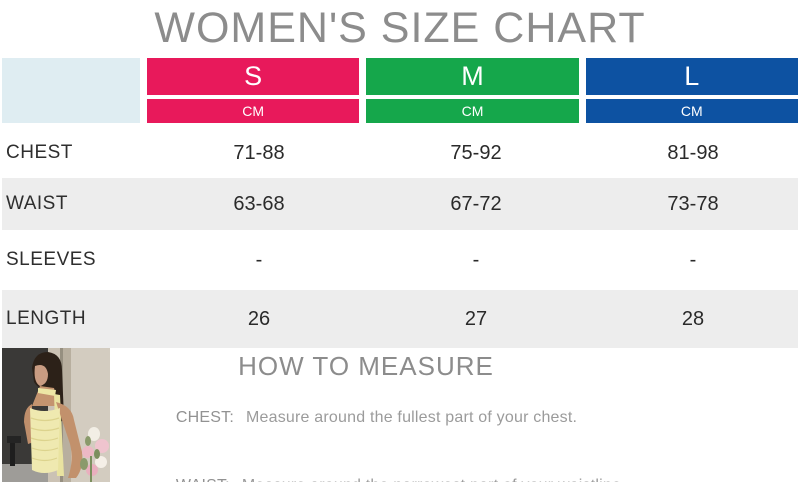 The height and width of the screenshot is (482, 800). Describe the element at coordinates (366, 366) in the screenshot. I see `how-to-measure-heading: HOW TO MEASURE` at that location.